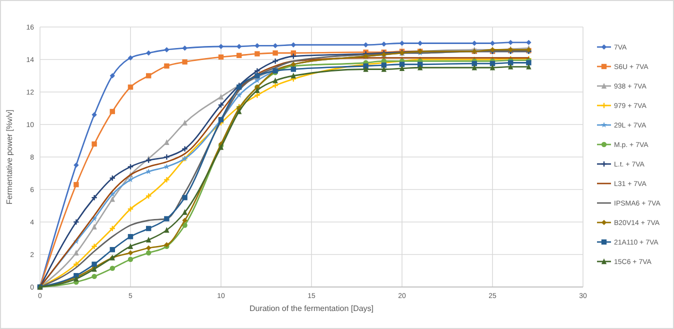 The image size is (674, 329). What do you see at coordinates (311, 308) in the screenshot?
I see `x-axis-title: Duration of the fermentation [Days]` at bounding box center [311, 308].